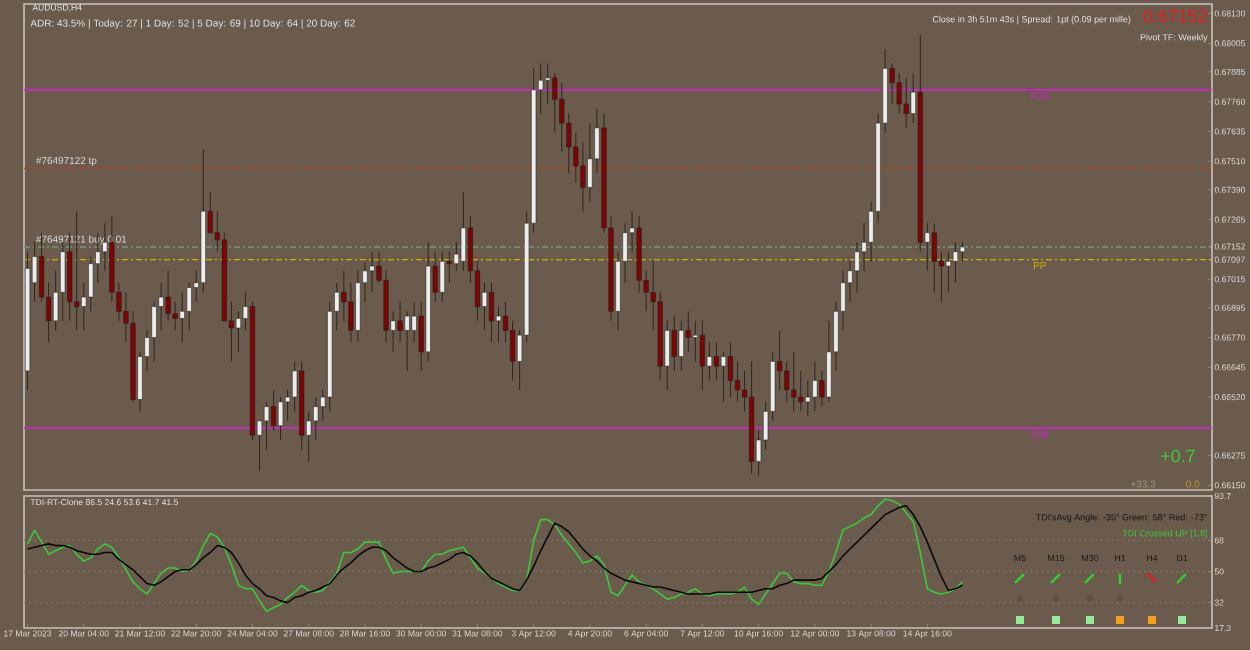 This screenshot has height=650, width=1250. Describe the element at coordinates (1175, 16) in the screenshot. I see `annotation: 0.67152` at that location.